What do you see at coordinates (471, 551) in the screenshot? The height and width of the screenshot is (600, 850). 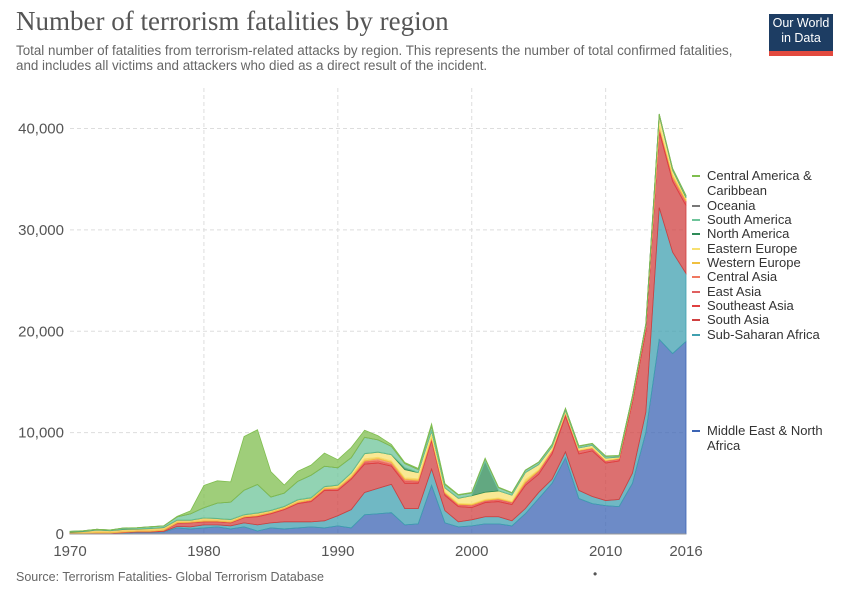 I see `x-tick-label: 2000` at bounding box center [471, 551].